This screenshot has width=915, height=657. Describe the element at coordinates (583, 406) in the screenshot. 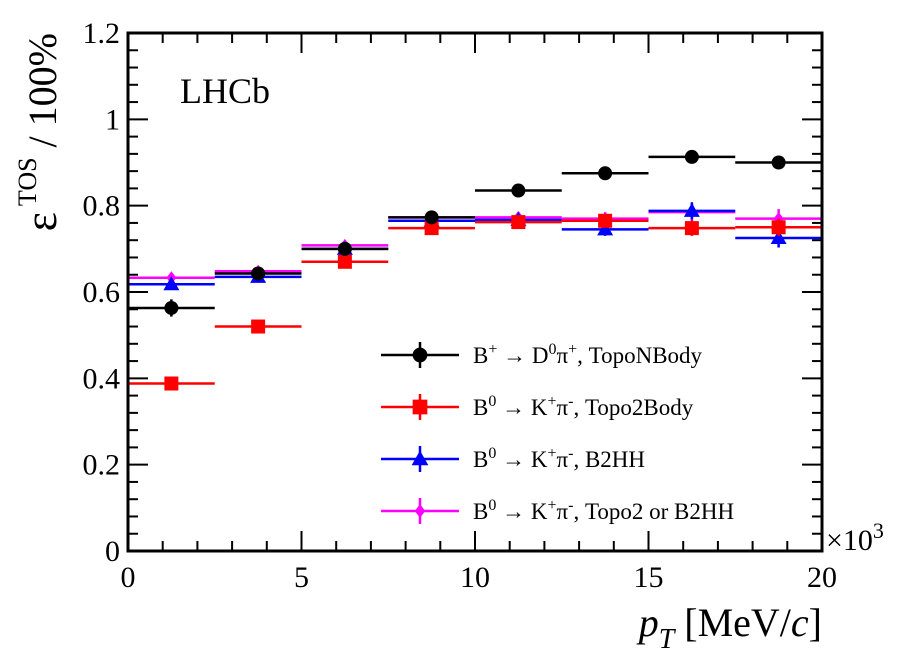

I see `legend-label: B0 → K+π-, Topo2Body` at that location.